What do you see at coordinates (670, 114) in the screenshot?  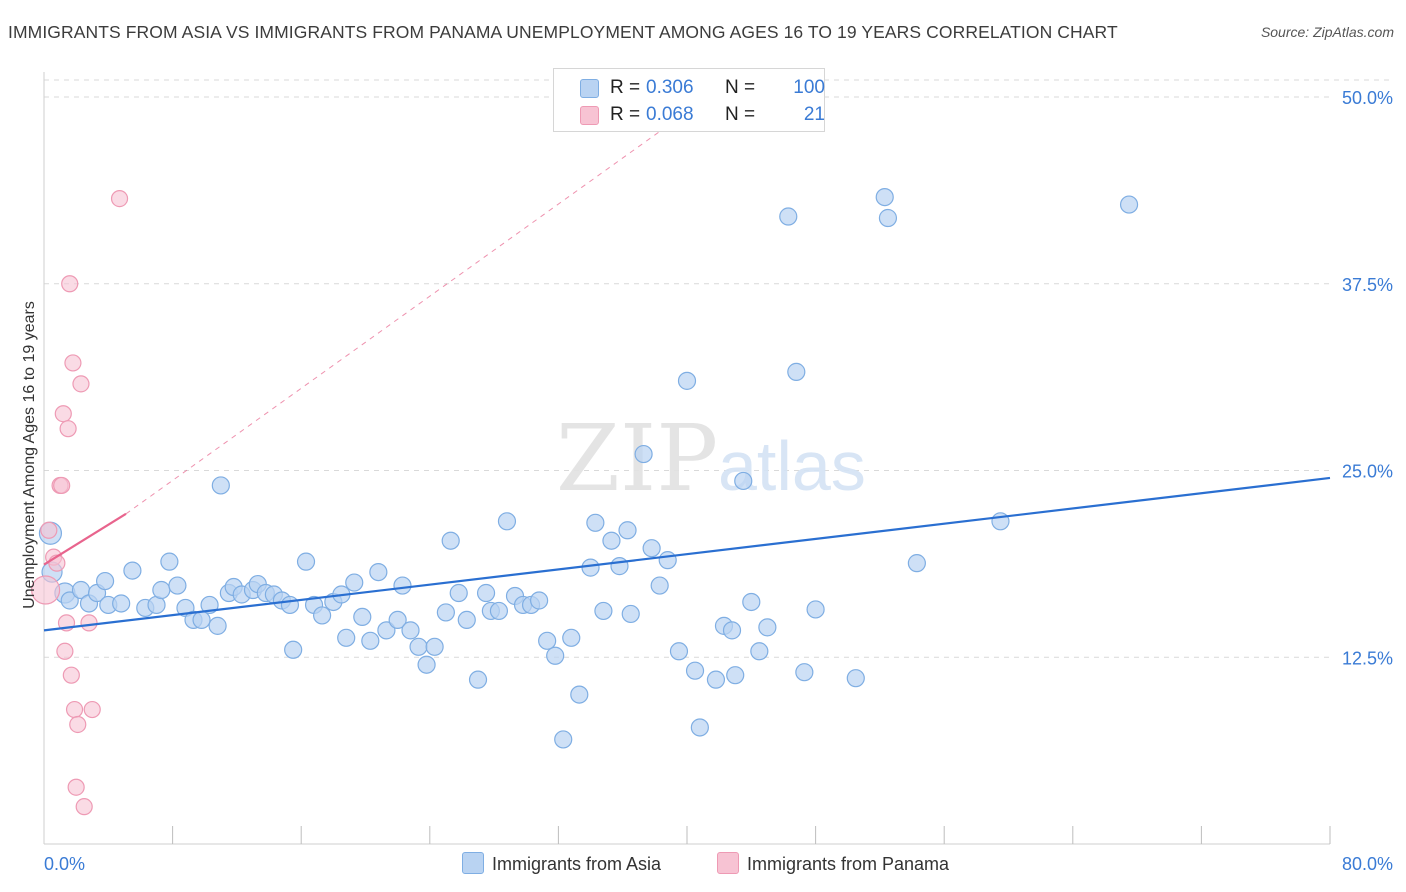 I see `legend-r-value: 0.068` at bounding box center [670, 114].